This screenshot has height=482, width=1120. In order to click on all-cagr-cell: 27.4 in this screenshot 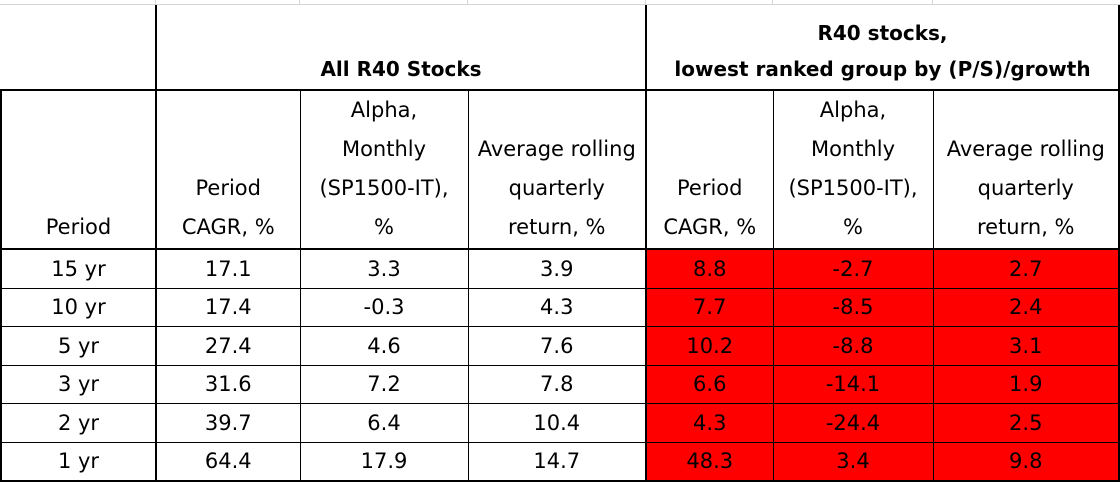, I will do `click(227, 346)`.